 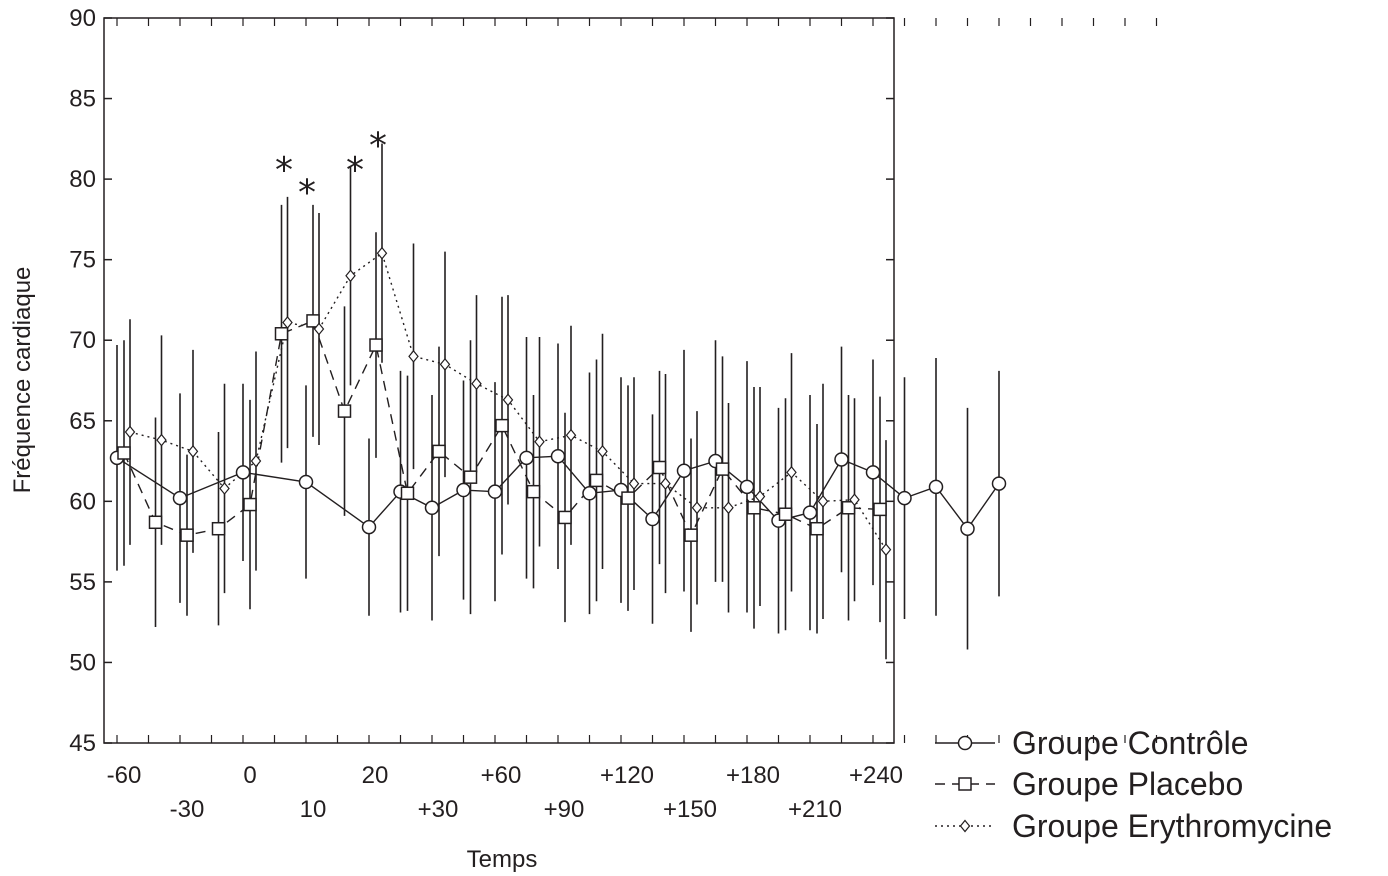 What do you see at coordinates (187, 809) in the screenshot?
I see `x-tick-label: -30` at bounding box center [187, 809].